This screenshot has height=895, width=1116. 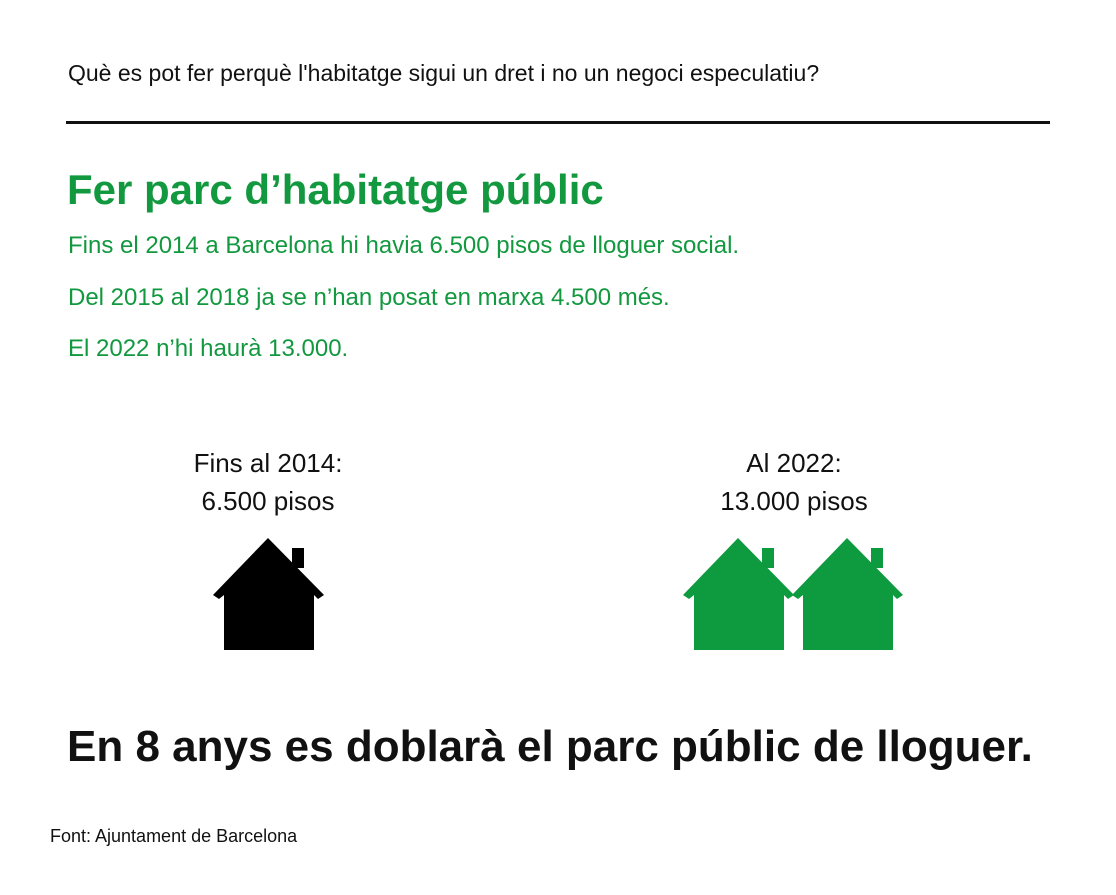 What do you see at coordinates (268, 463) in the screenshot?
I see `comparison-label: Fins al 2014:` at bounding box center [268, 463].